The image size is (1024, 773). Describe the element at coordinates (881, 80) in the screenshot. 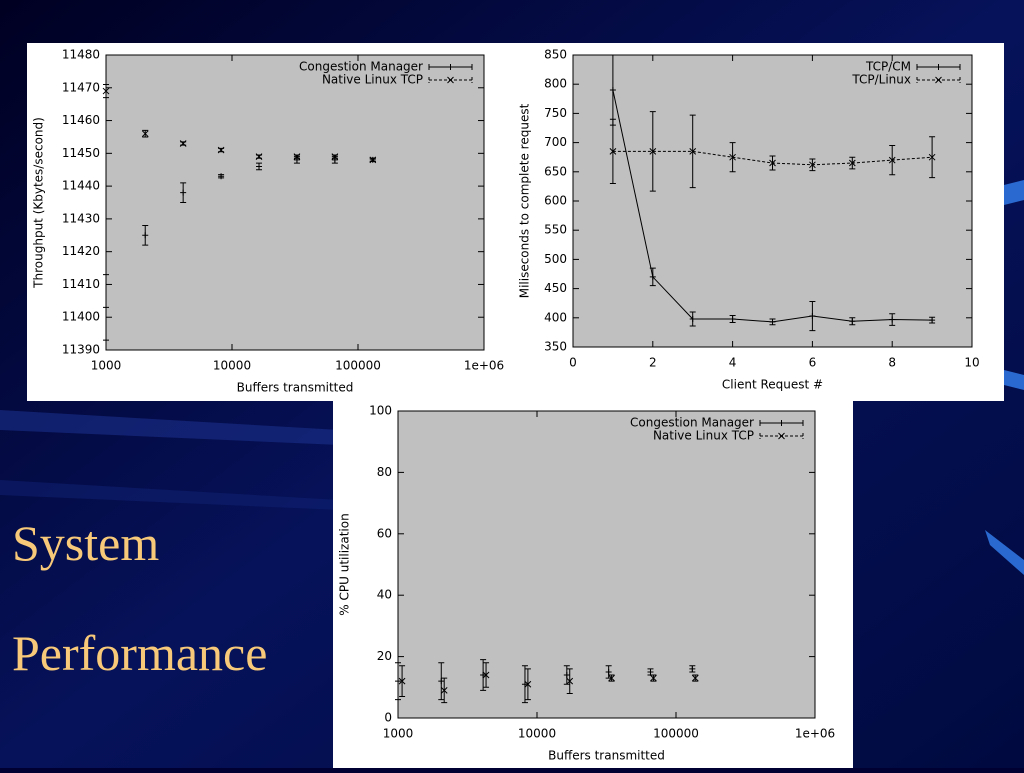

I see `legend-label: TCP/Linux` at that location.